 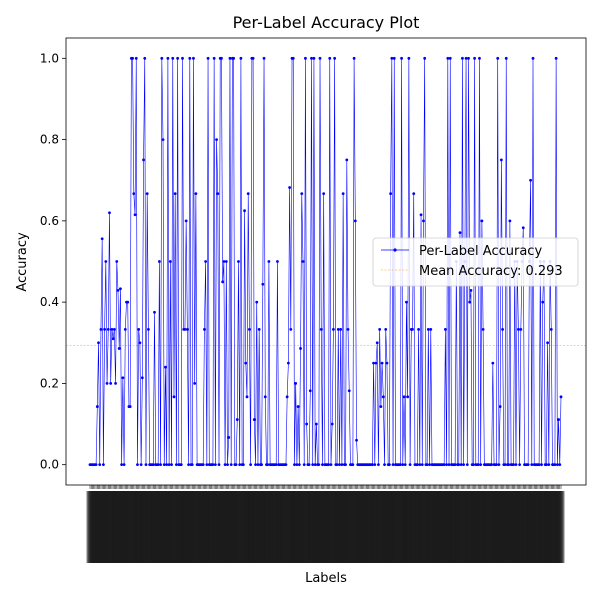 What do you see at coordinates (326, 22) in the screenshot?
I see `chart-title: Per-Label Accuracy Plot` at bounding box center [326, 22].